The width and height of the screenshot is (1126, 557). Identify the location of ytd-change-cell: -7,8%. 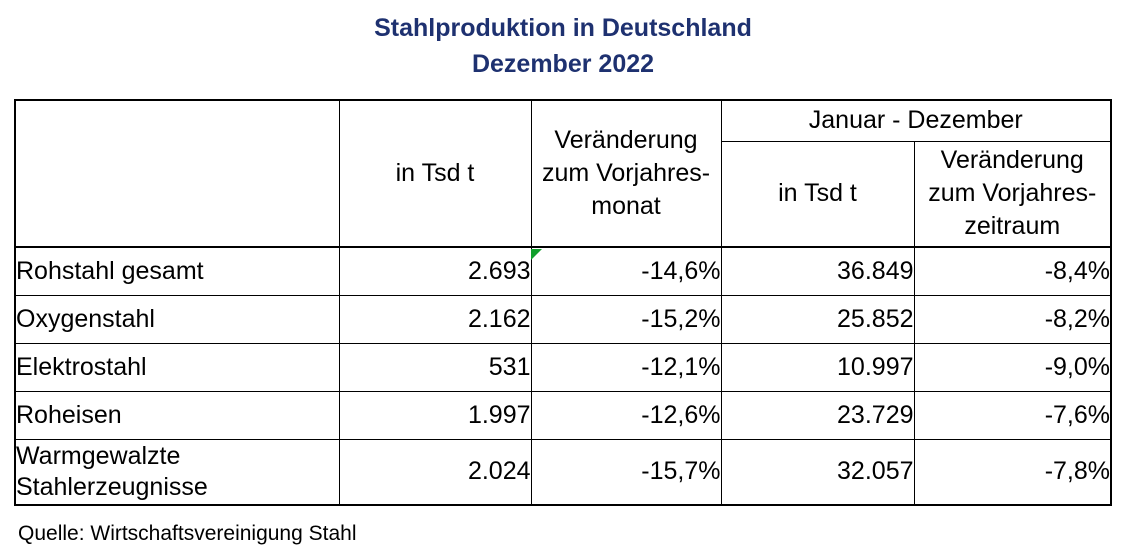
(1012, 472).